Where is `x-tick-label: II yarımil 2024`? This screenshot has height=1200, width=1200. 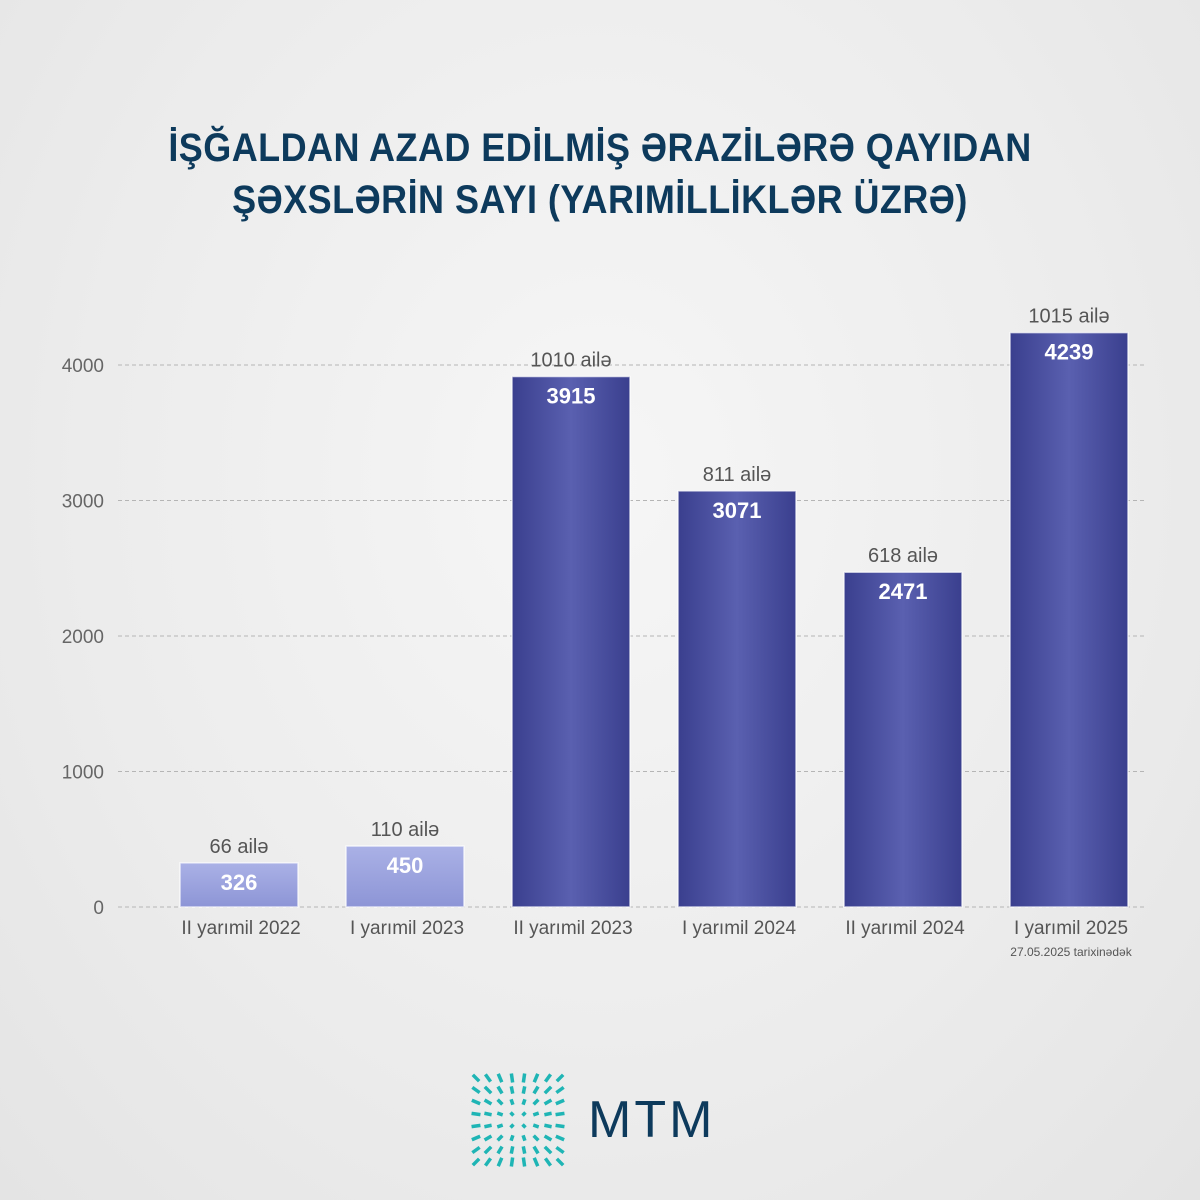
x-tick-label: II yarımil 2024 is located at coordinates (905, 928).